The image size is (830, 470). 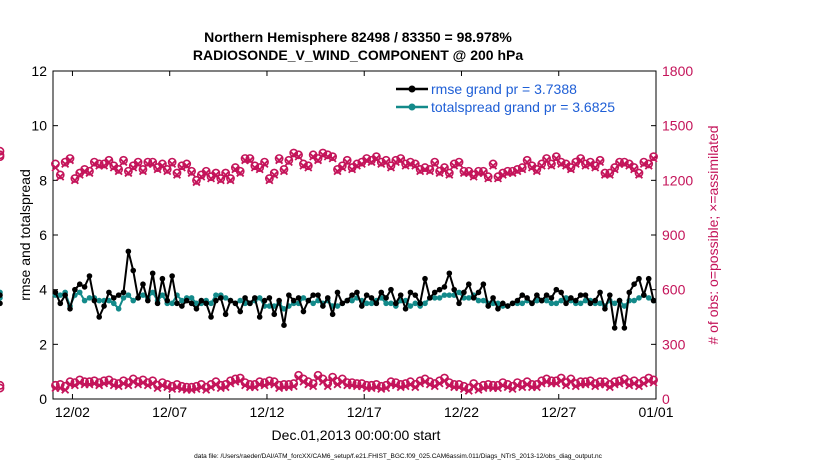 What do you see at coordinates (504, 89) in the screenshot?
I see `legend-rmse-label: rmse grand pr = 3.7388` at bounding box center [504, 89].